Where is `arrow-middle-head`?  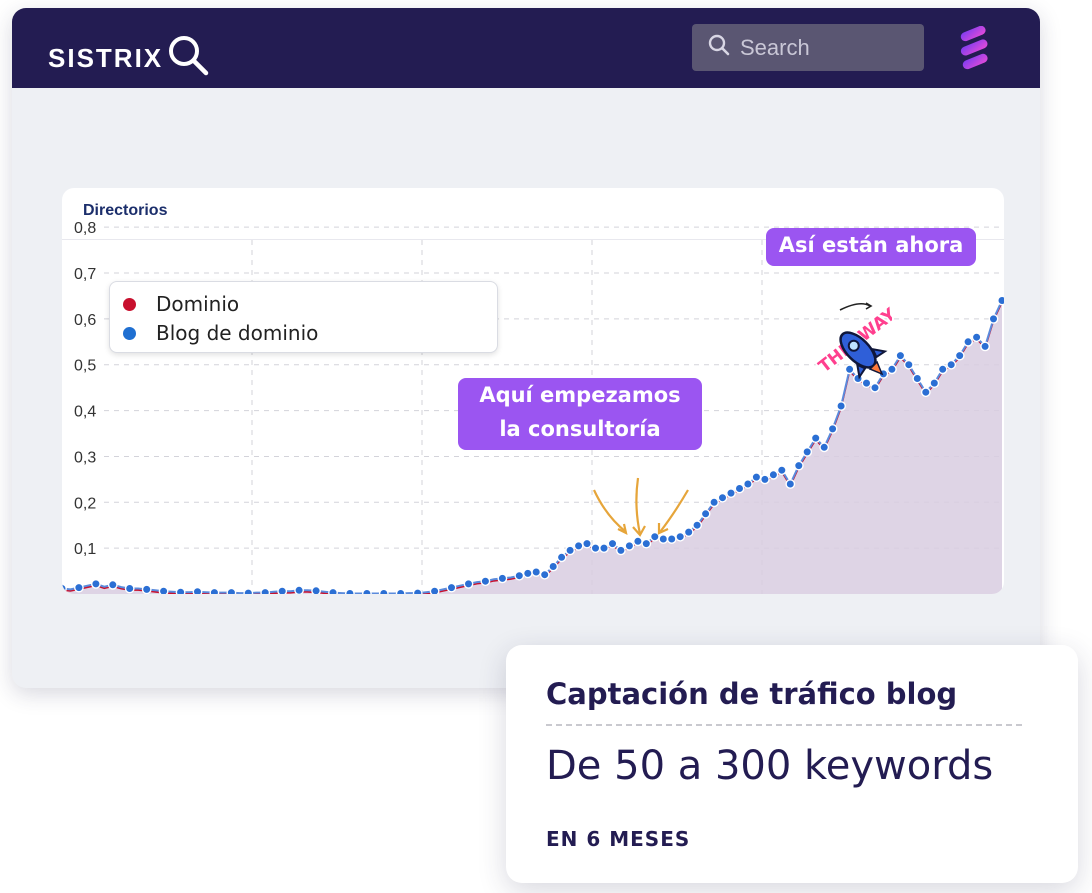 arrow-middle-head is located at coordinates (639, 531).